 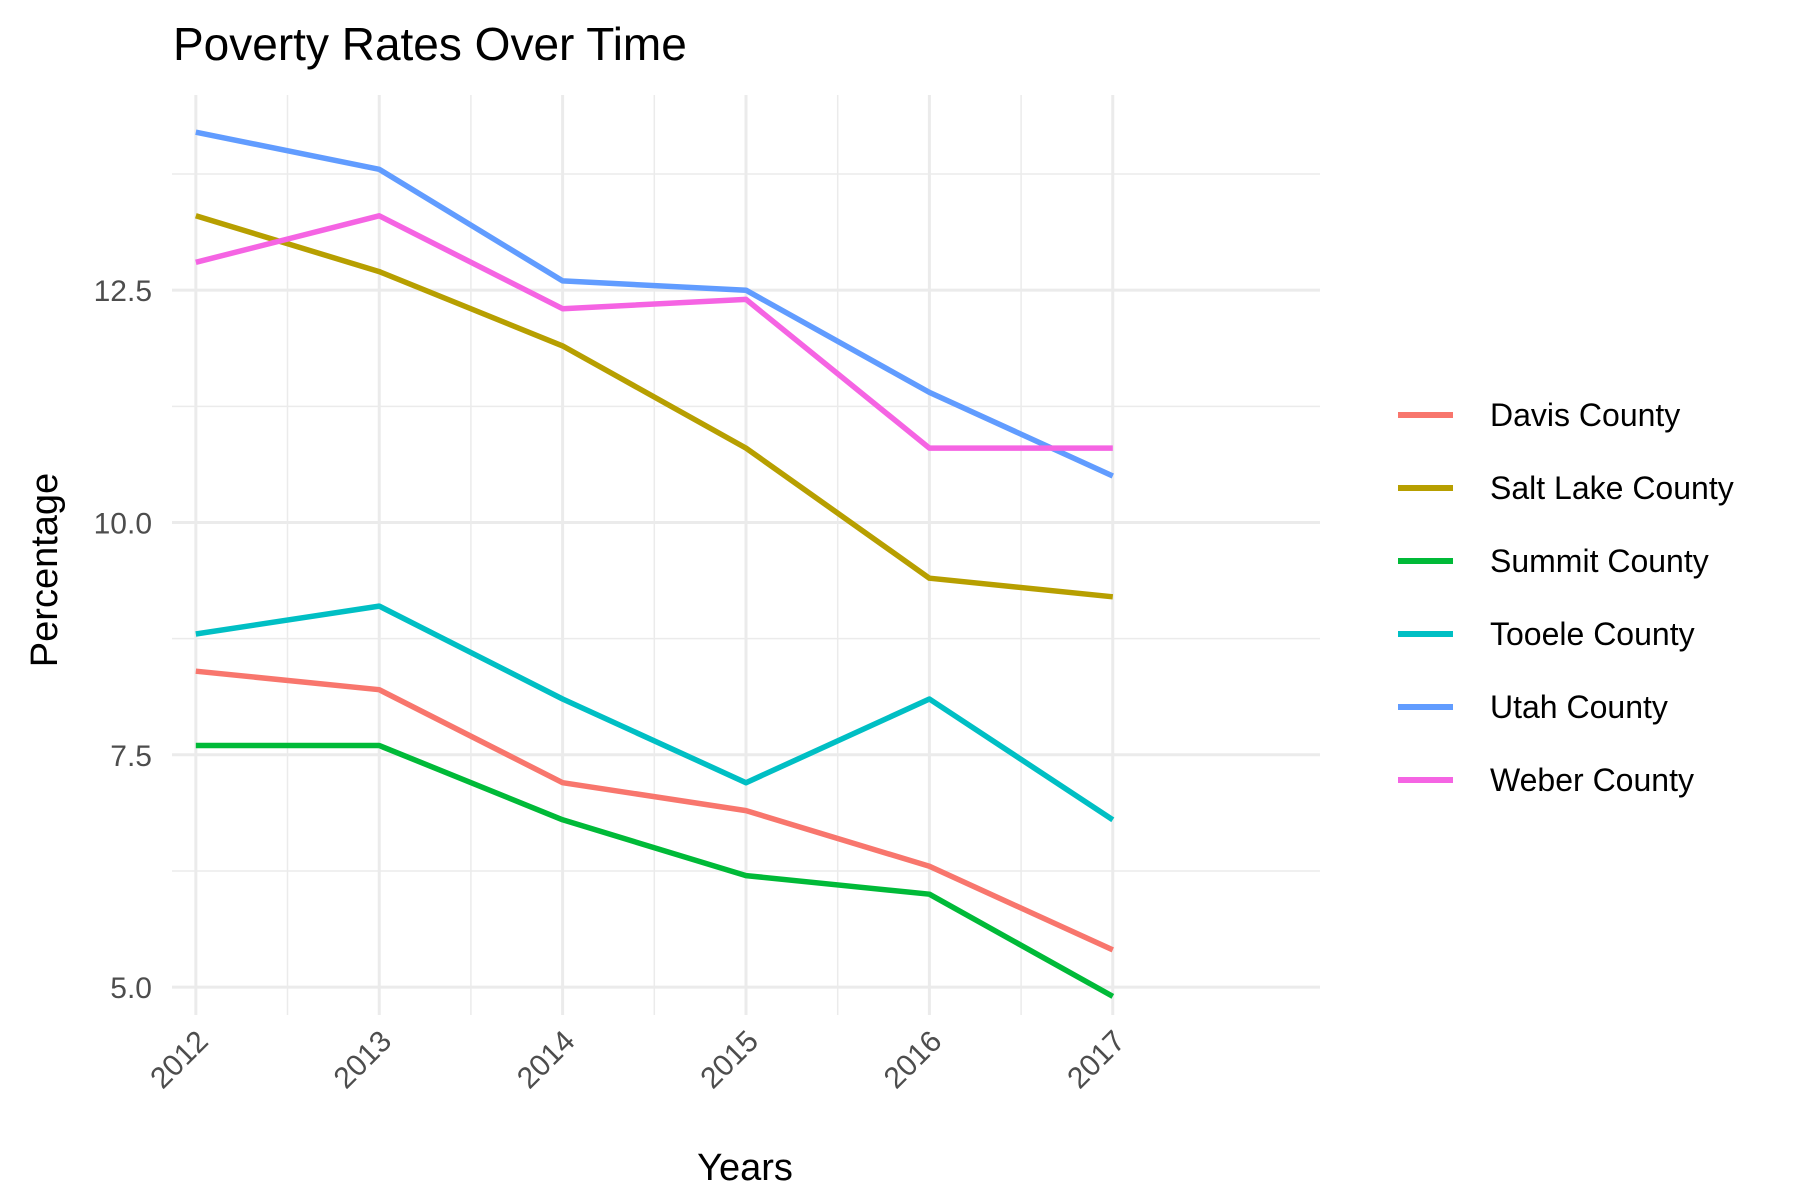 What do you see at coordinates (637, 1060) in the screenshot?
I see `x-axis-ticks: 2012 2013 2014 2015 2016 2017` at bounding box center [637, 1060].